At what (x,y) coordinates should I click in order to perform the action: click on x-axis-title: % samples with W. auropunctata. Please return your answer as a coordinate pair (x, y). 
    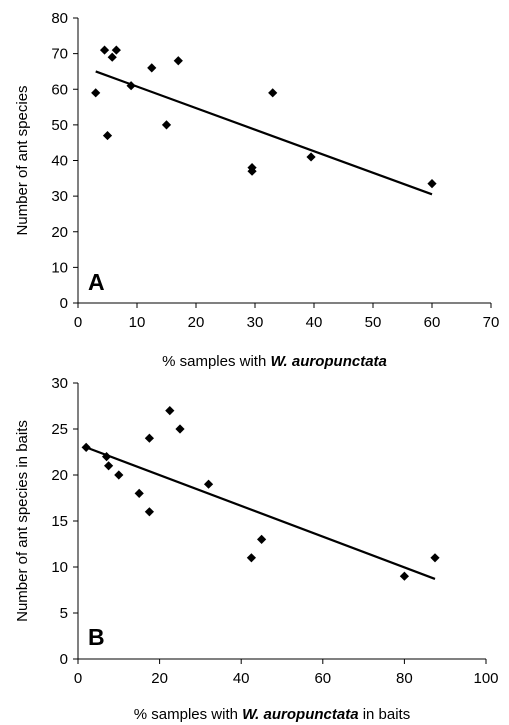
    Looking at the image, I should click on (274, 361).